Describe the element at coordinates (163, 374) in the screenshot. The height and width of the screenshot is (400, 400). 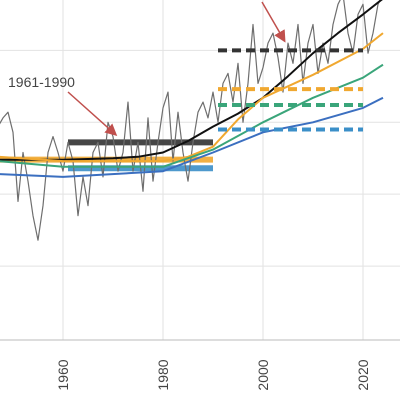
I see `x-tick-label: 1980` at that location.